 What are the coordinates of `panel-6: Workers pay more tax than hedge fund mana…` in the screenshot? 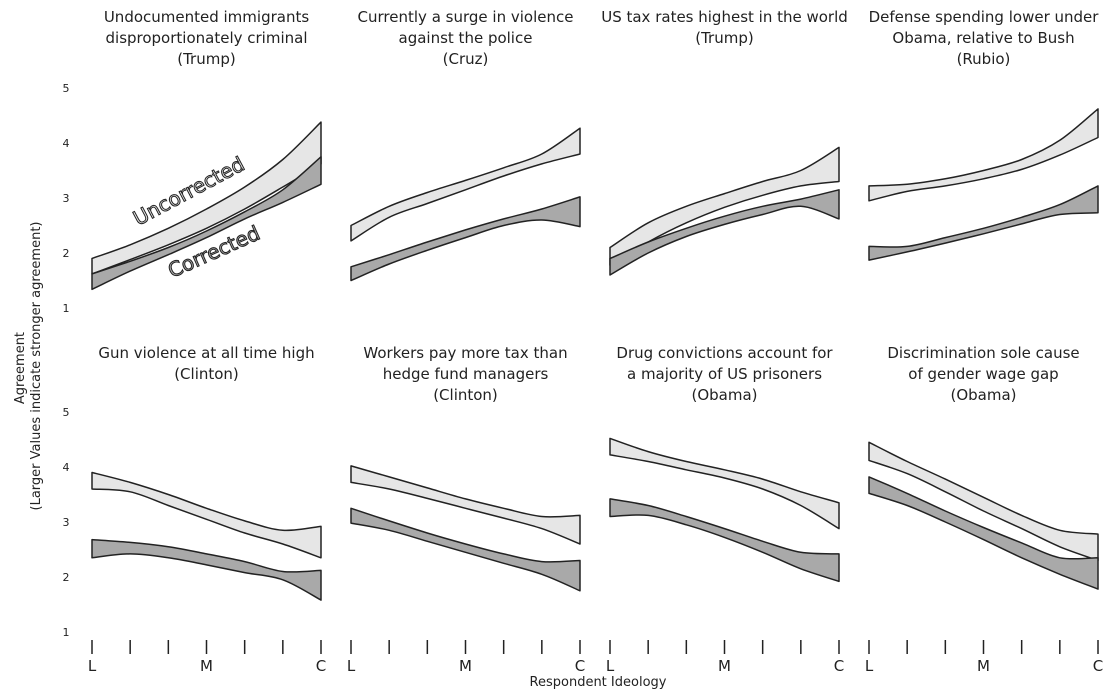 It's located at (466, 509).